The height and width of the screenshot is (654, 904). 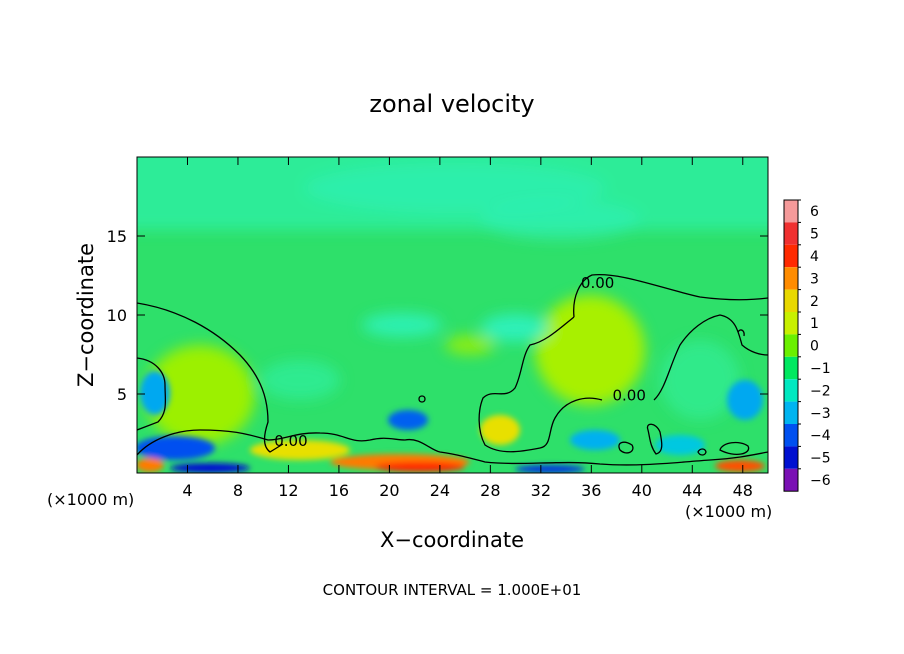 I want to click on colorbar-label: −2, so click(x=820, y=391).